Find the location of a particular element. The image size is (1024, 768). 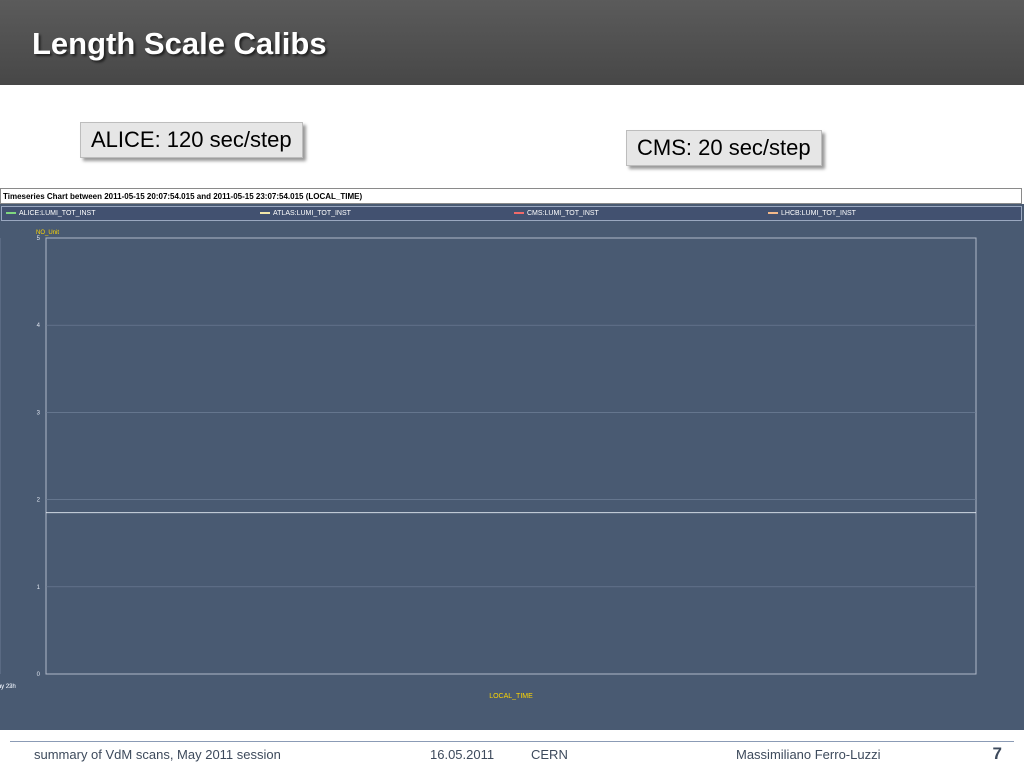

title-bar: Length Scale Calibs is located at coordinates (512, 42).